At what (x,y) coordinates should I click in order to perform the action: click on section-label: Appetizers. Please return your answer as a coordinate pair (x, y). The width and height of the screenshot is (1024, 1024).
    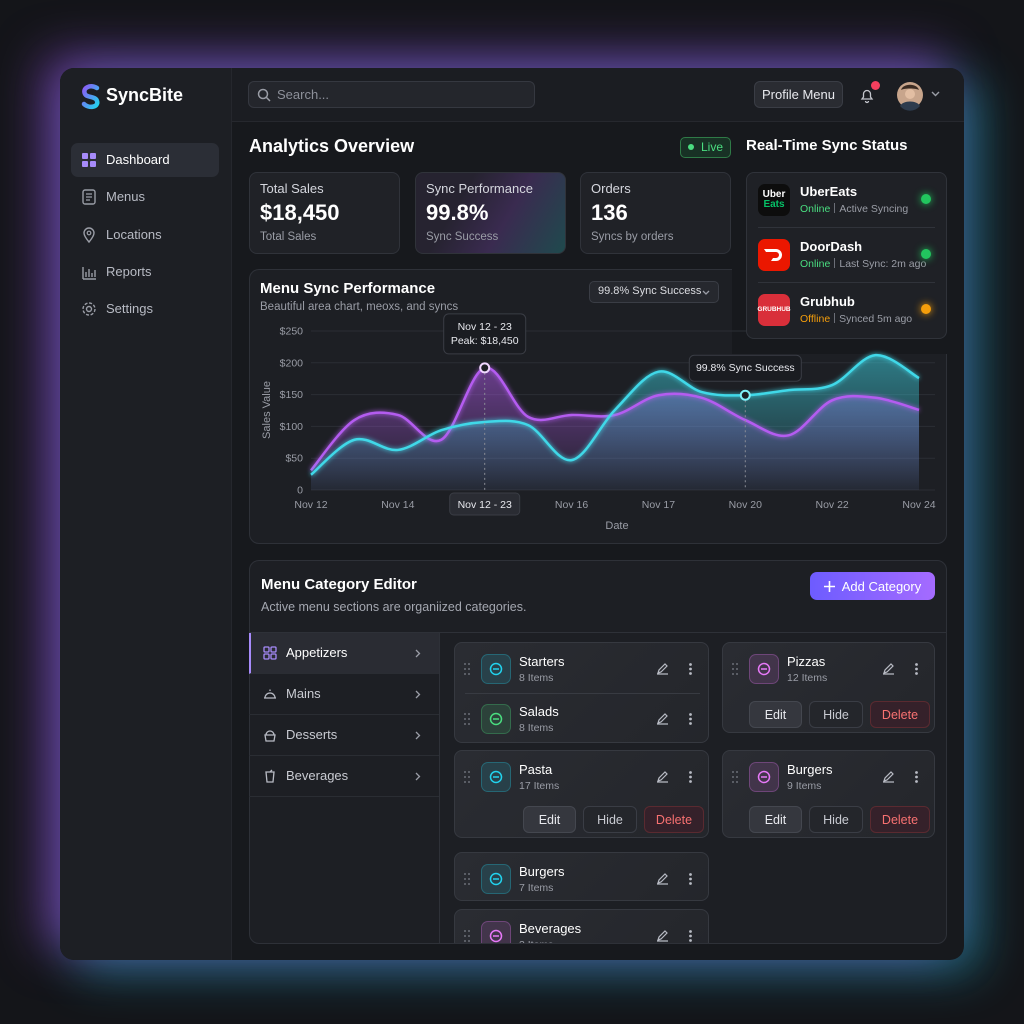
    Looking at the image, I should click on (317, 653).